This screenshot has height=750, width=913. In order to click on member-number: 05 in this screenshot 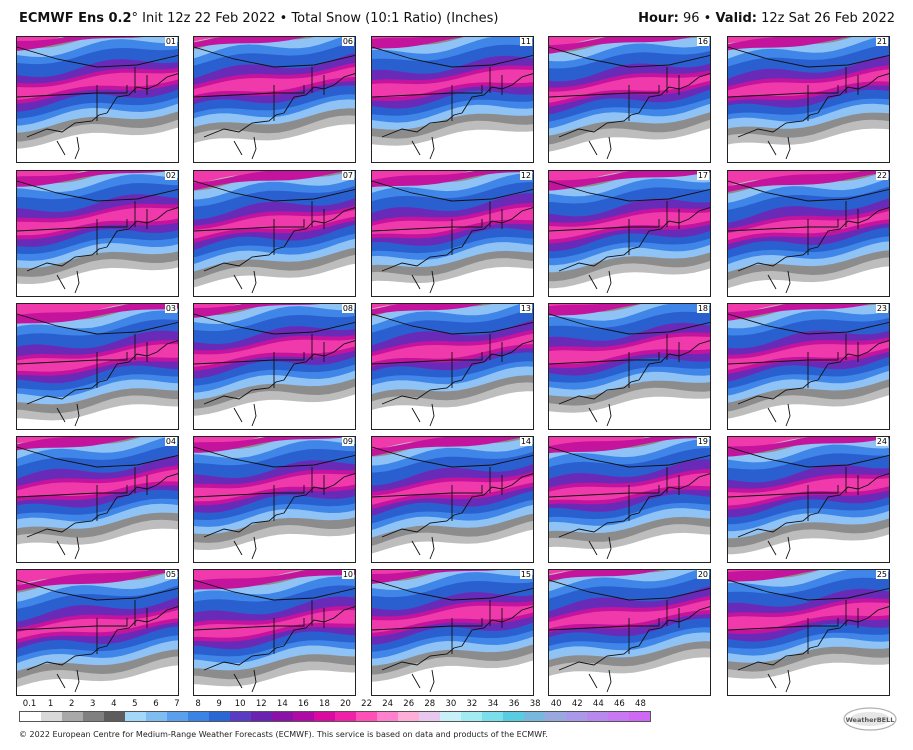, I will do `click(170, 574)`.